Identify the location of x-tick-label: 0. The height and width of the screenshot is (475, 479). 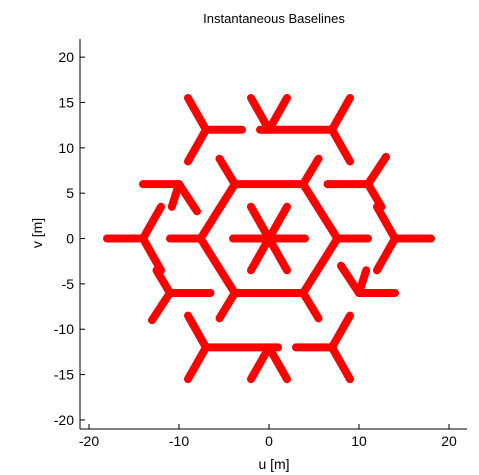
(269, 441).